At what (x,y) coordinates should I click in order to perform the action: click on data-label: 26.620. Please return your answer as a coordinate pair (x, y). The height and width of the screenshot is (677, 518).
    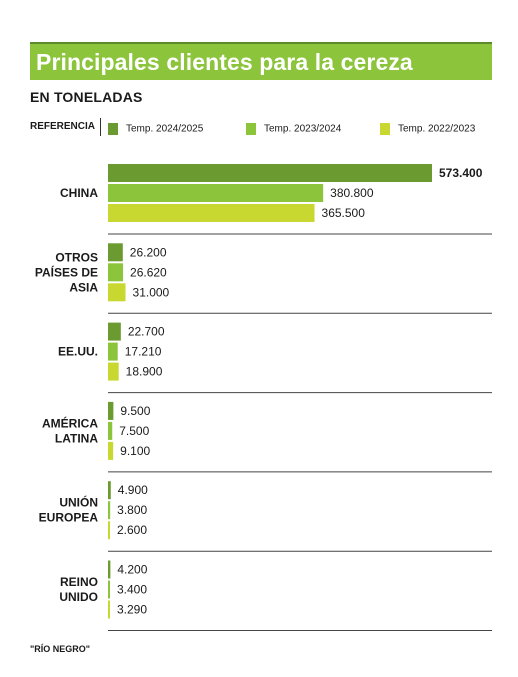
    Looking at the image, I should click on (148, 272).